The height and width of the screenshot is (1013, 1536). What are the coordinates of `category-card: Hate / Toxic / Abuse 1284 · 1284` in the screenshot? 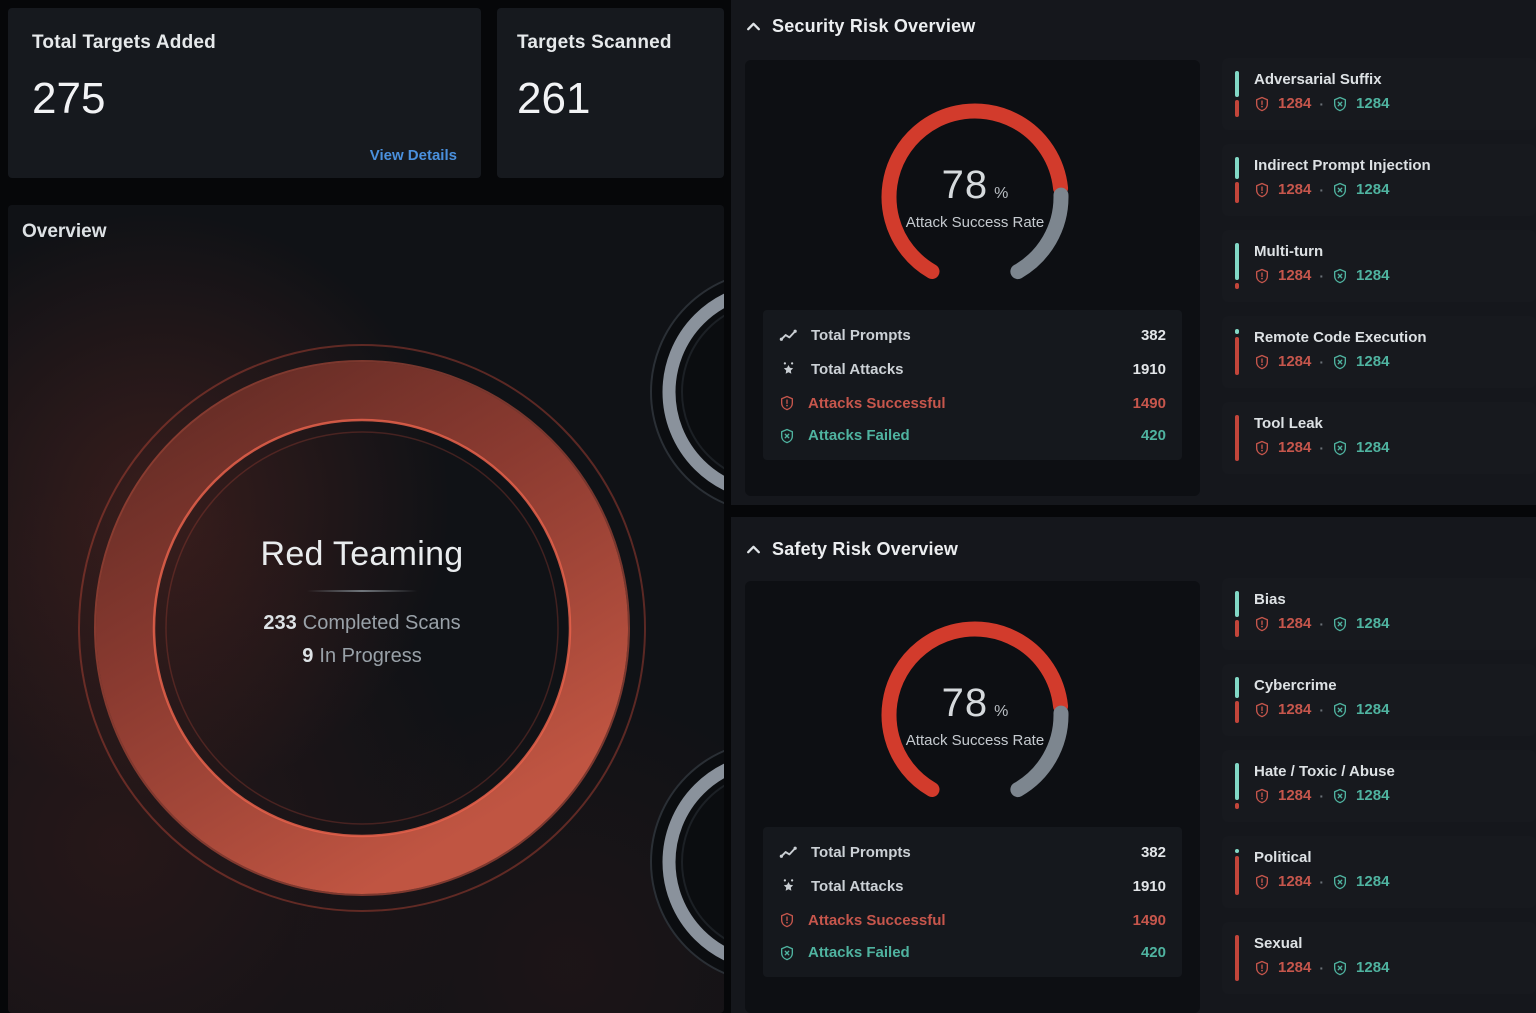 It's located at (1379, 786).